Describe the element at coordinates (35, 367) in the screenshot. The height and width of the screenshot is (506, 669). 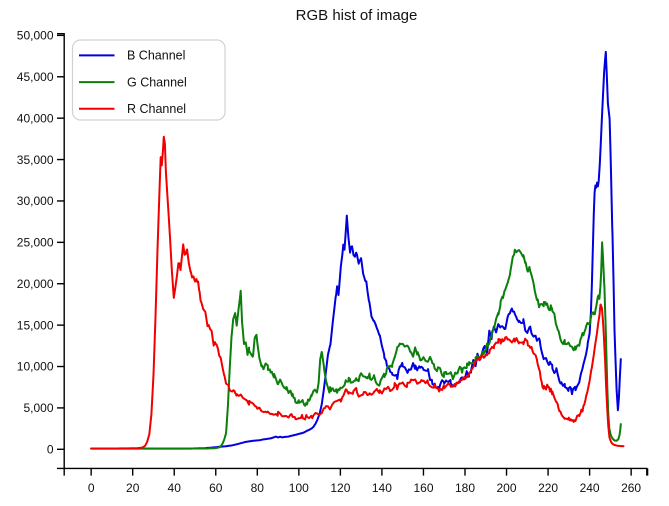
I see `svg-text: 10,000` at that location.